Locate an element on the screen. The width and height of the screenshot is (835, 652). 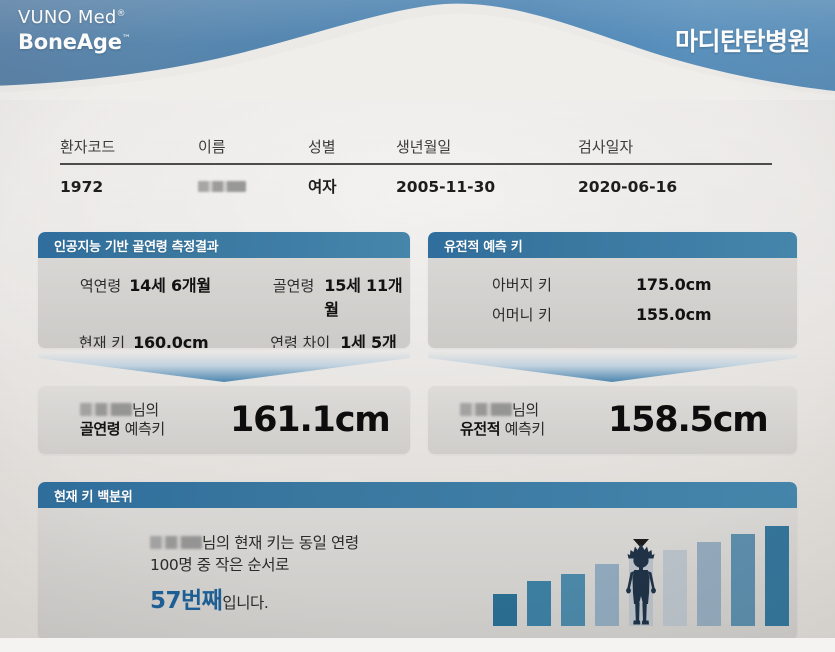
value-age-difference: 1세 5개월 is located at coordinates (368, 340).